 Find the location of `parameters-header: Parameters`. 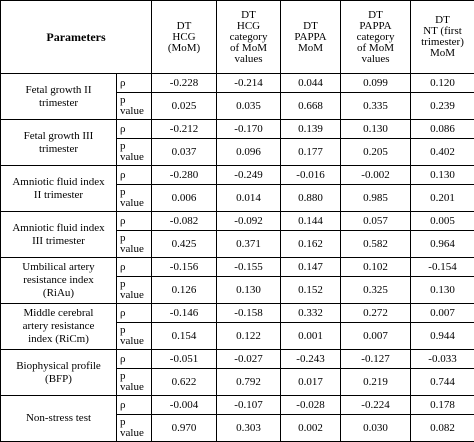

parameters-header: Parameters is located at coordinates (76, 37).